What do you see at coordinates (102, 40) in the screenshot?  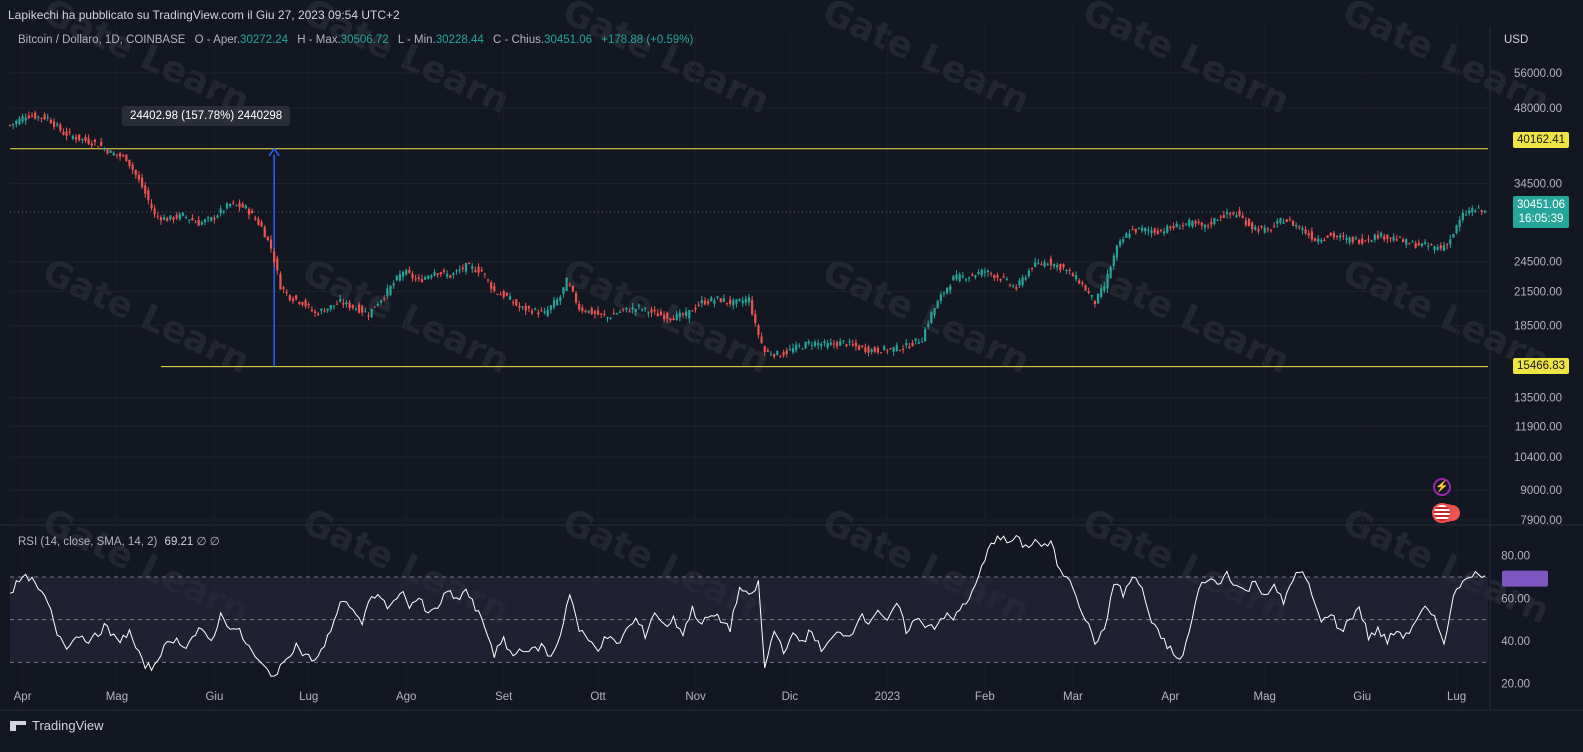 I see `symbol-name: Bitcoin / Dollaro, 1D, COINBASE` at bounding box center [102, 40].